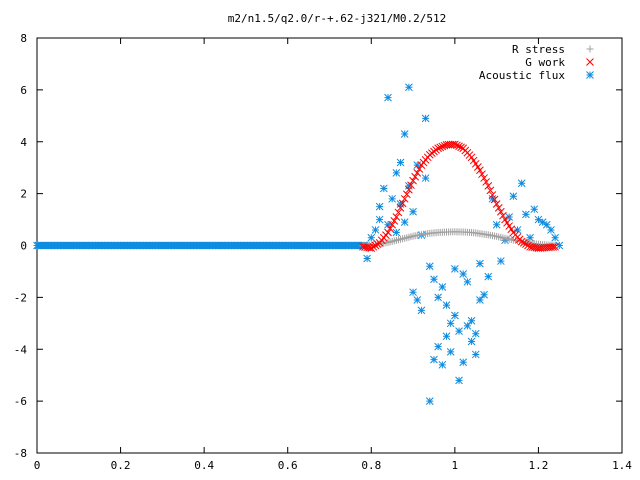 Image resolution: width=640 pixels, height=480 pixels. What do you see at coordinates (23, 142) in the screenshot?
I see `y-tick-label: 4` at bounding box center [23, 142].